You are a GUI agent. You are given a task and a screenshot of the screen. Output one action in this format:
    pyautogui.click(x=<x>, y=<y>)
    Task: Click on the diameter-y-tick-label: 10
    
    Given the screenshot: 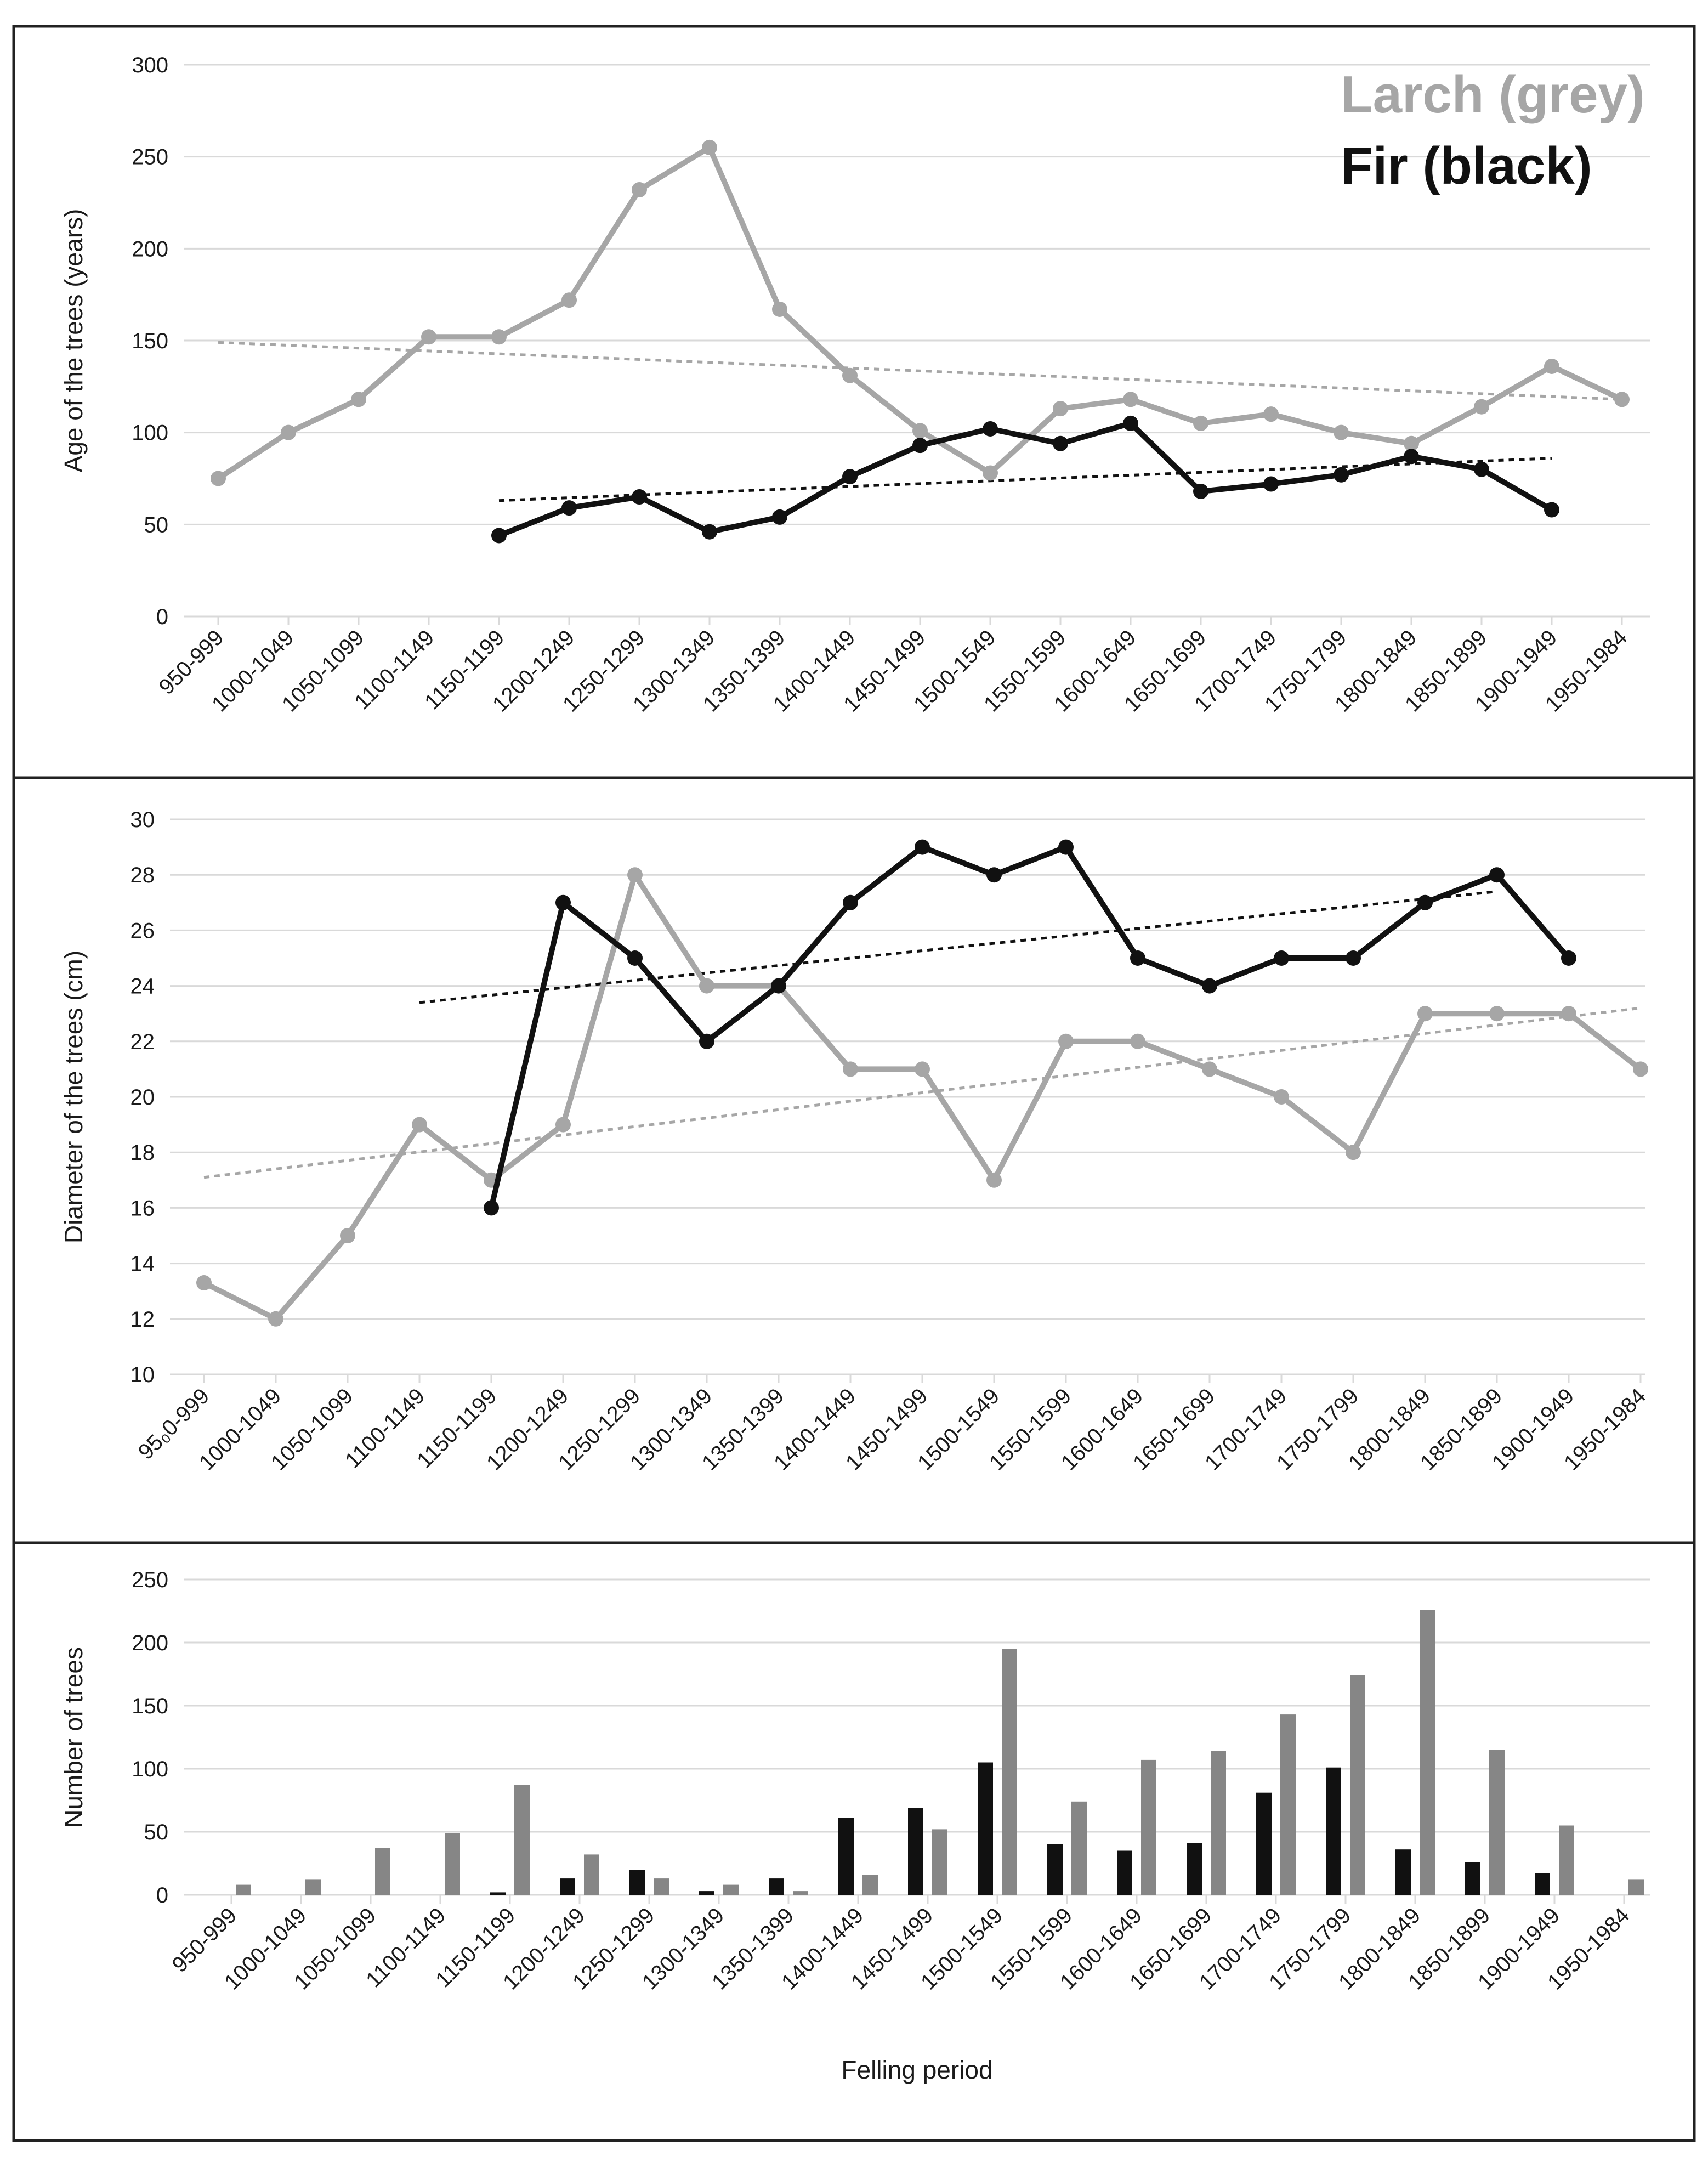 What is the action you would take?
    pyautogui.click(x=142, y=1375)
    